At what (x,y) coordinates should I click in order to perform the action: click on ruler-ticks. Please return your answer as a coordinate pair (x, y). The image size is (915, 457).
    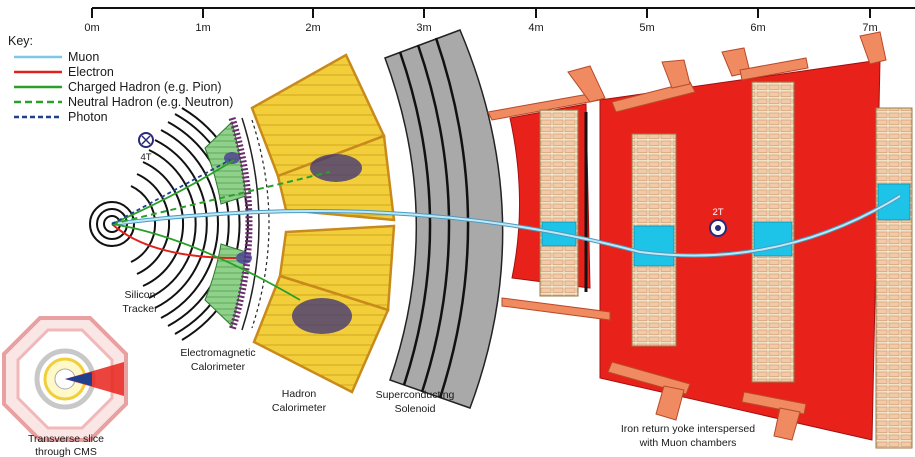
    Looking at the image, I should click on (481, 13).